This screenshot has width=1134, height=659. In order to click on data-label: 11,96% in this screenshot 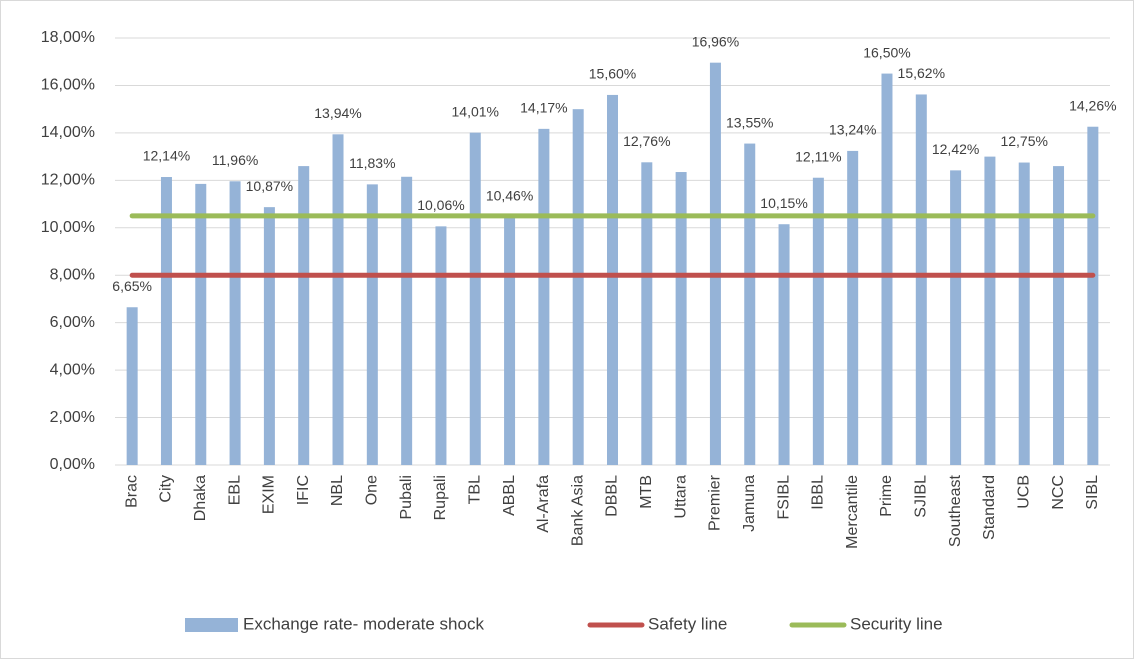, I will do `click(235, 160)`.